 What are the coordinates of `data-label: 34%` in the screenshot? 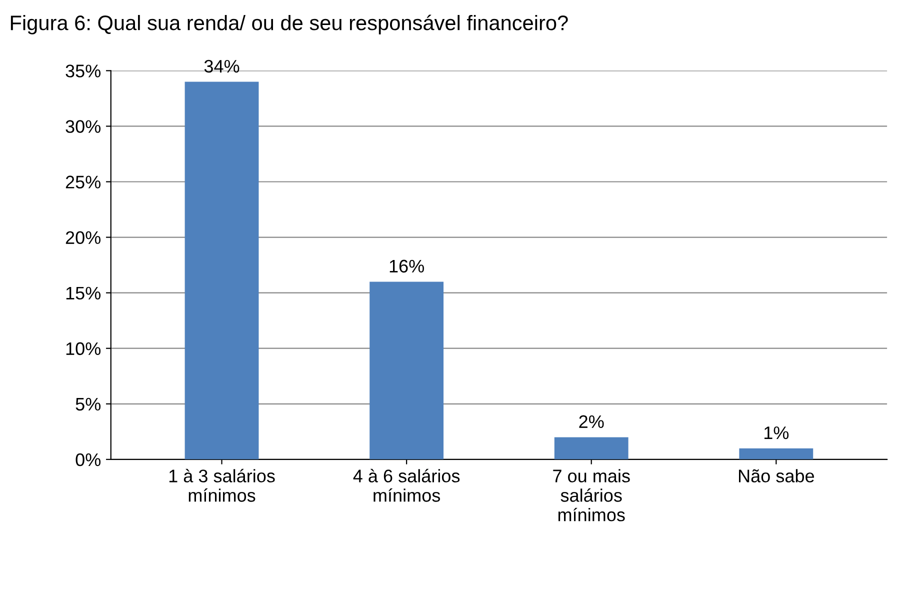 It's located at (222, 66).